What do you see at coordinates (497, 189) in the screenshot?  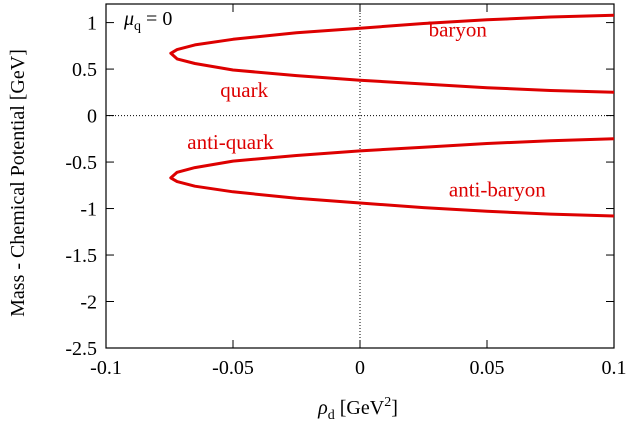 I see `annotation-label: anti-baryon` at bounding box center [497, 189].